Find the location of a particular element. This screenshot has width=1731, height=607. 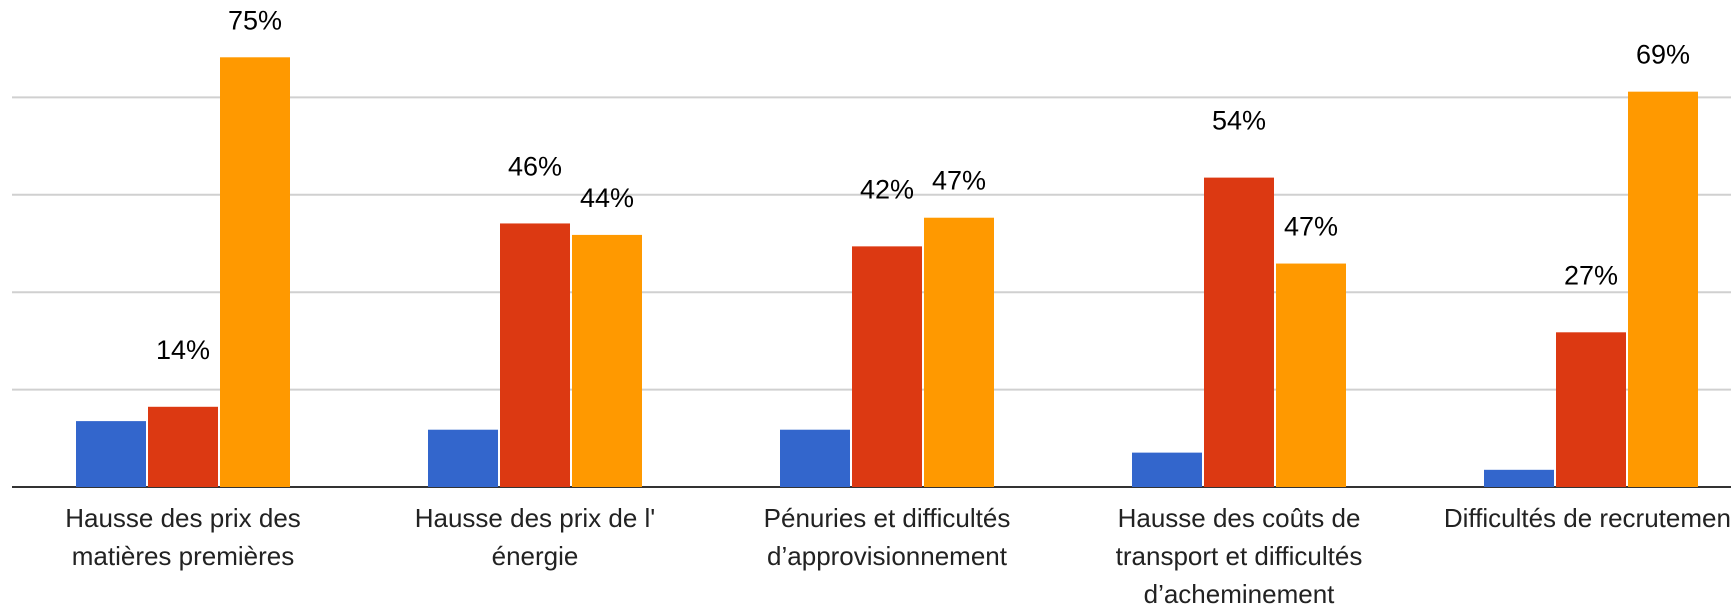

x-tick-label: Hausse des prix des matières premières is located at coordinates (183, 537).